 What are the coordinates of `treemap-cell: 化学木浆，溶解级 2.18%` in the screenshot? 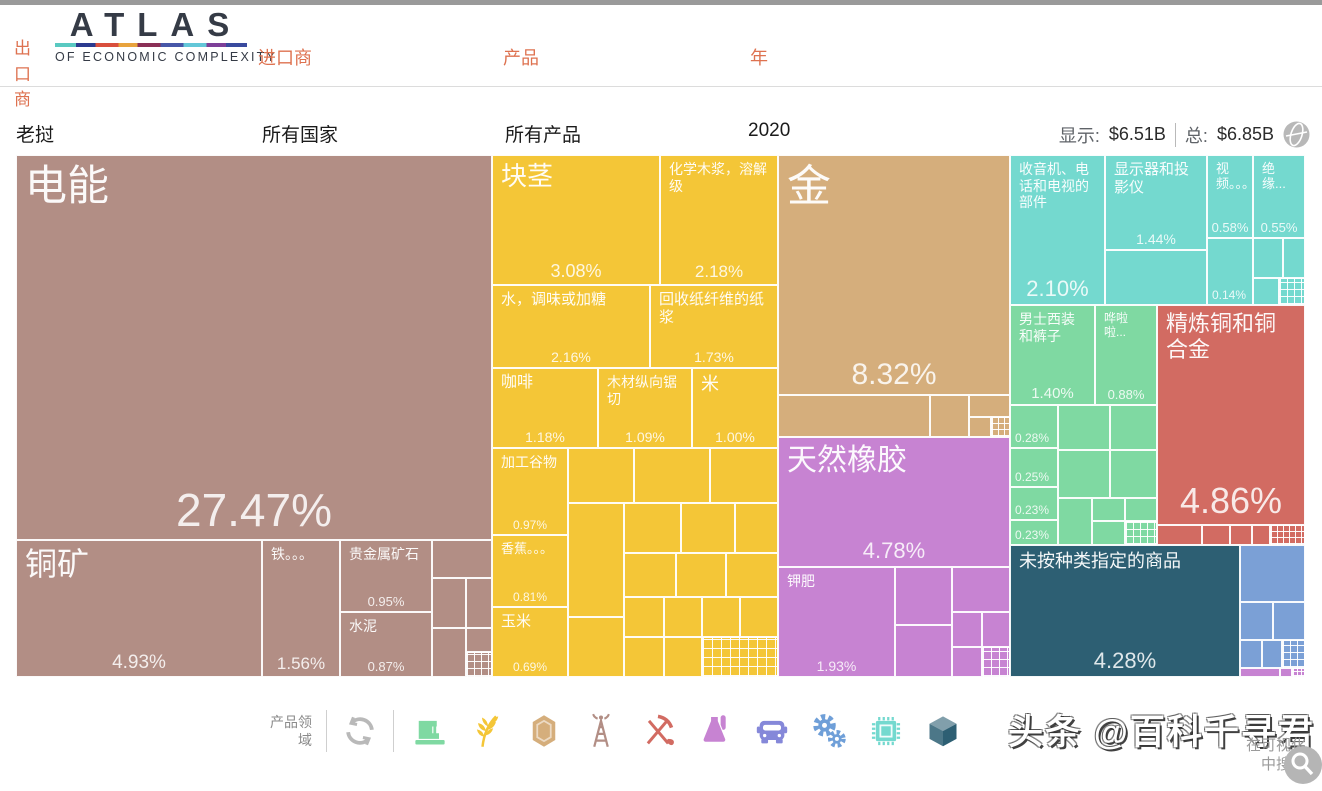 It's located at (719, 220).